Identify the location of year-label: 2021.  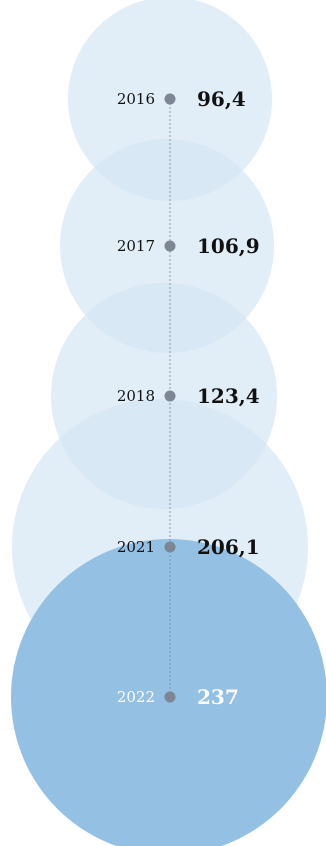
(136, 547).